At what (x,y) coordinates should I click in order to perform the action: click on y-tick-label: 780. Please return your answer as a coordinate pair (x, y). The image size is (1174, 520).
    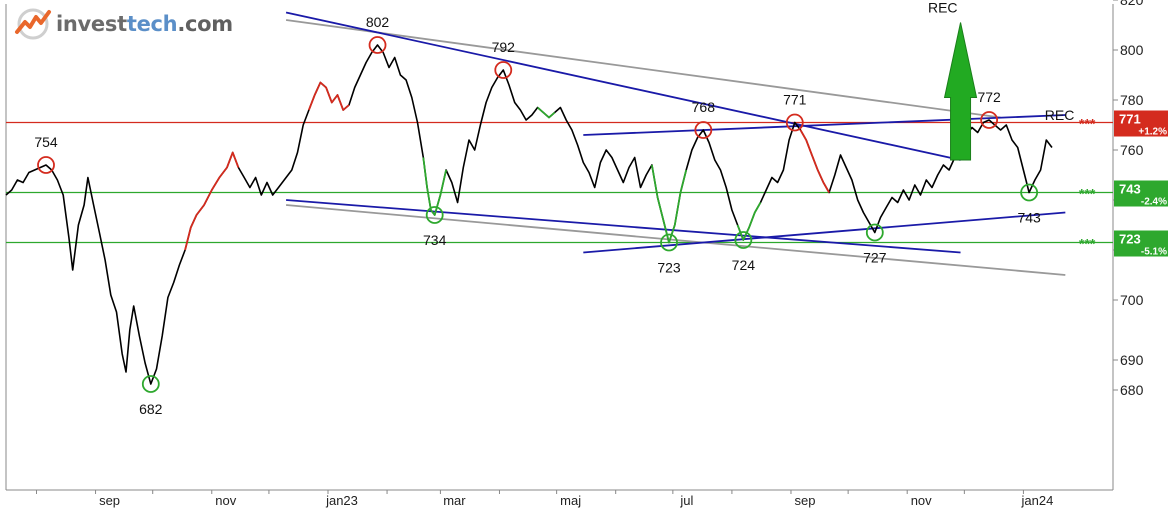
    Looking at the image, I should click on (1132, 100).